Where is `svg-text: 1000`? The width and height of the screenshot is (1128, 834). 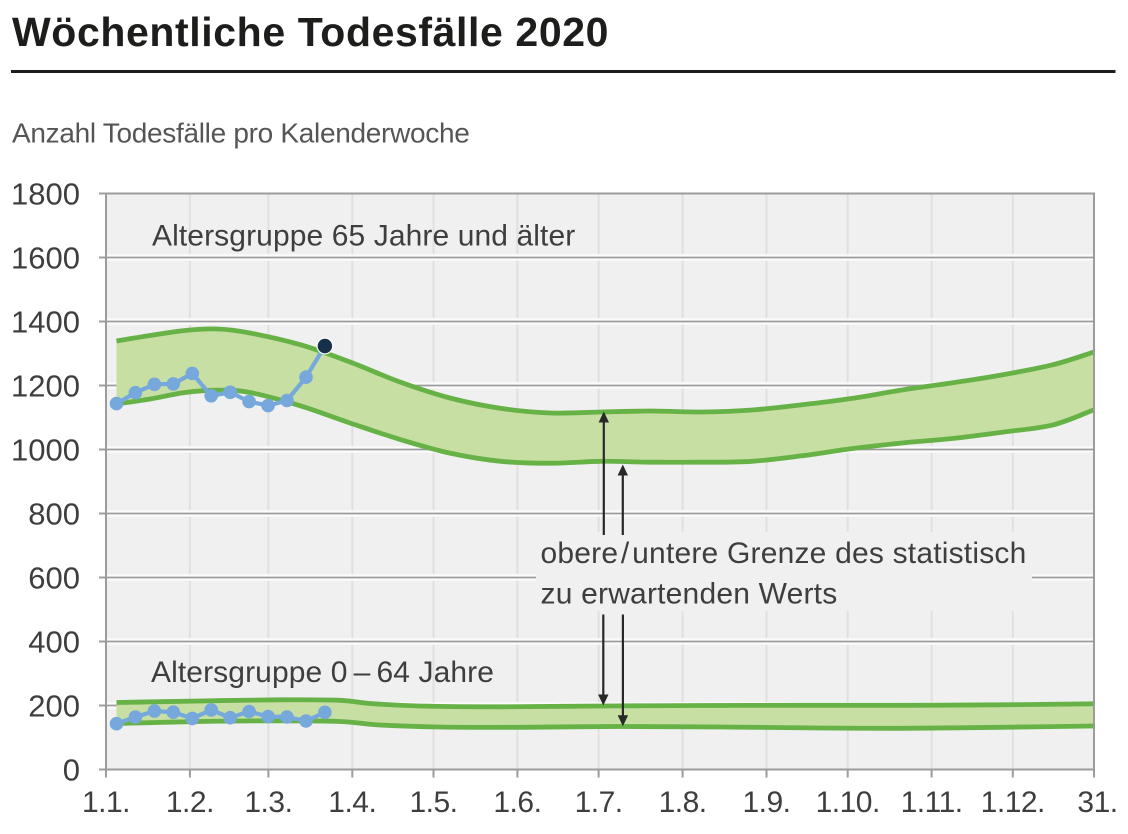 svg-text: 1000 is located at coordinates (45, 450).